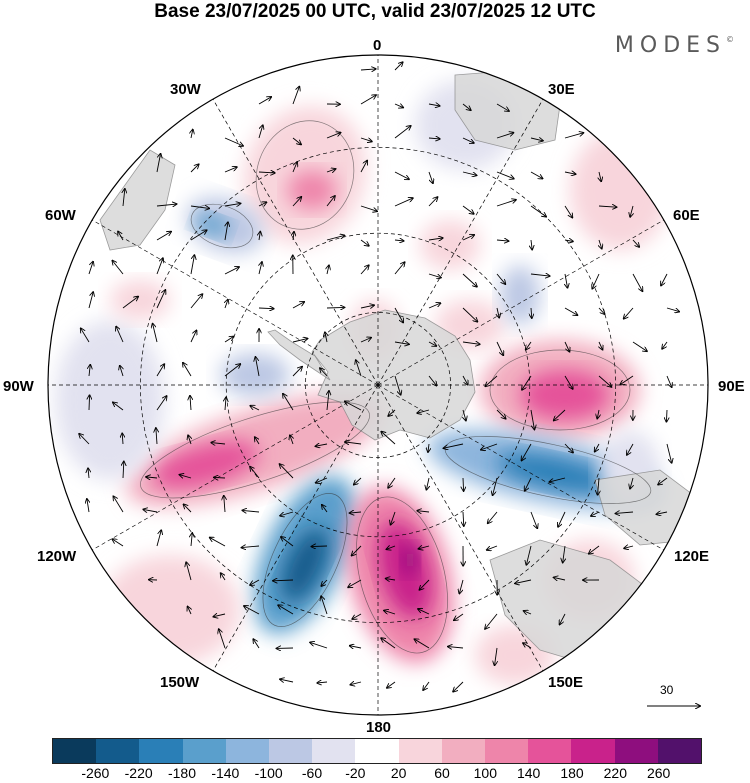 The image size is (750, 783). What do you see at coordinates (138, 773) in the screenshot?
I see `colorbar-tick-label: -220` at bounding box center [138, 773].